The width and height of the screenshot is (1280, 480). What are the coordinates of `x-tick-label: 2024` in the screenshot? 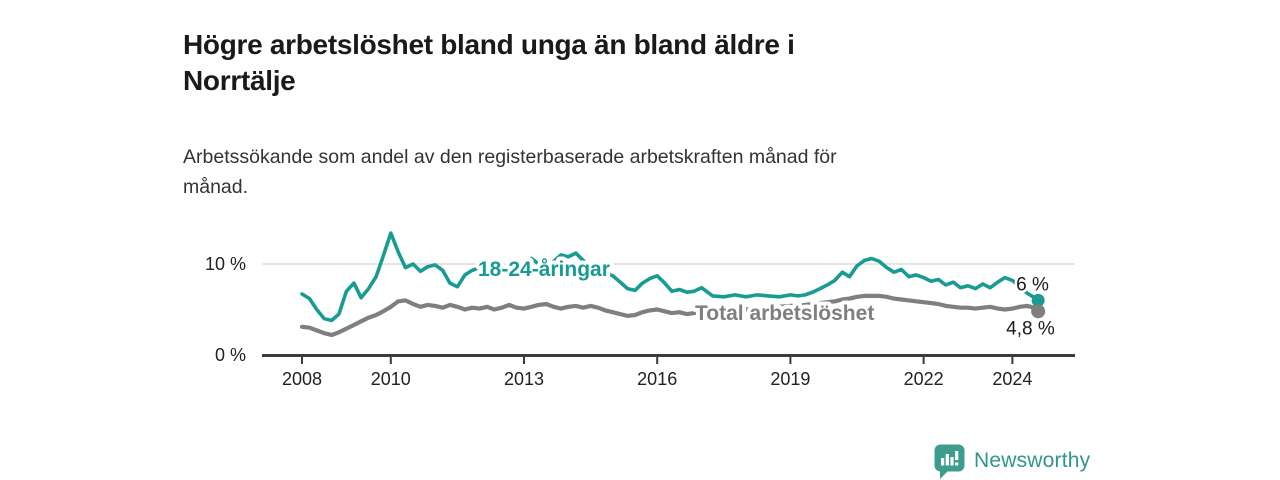 It's located at (1012, 379).